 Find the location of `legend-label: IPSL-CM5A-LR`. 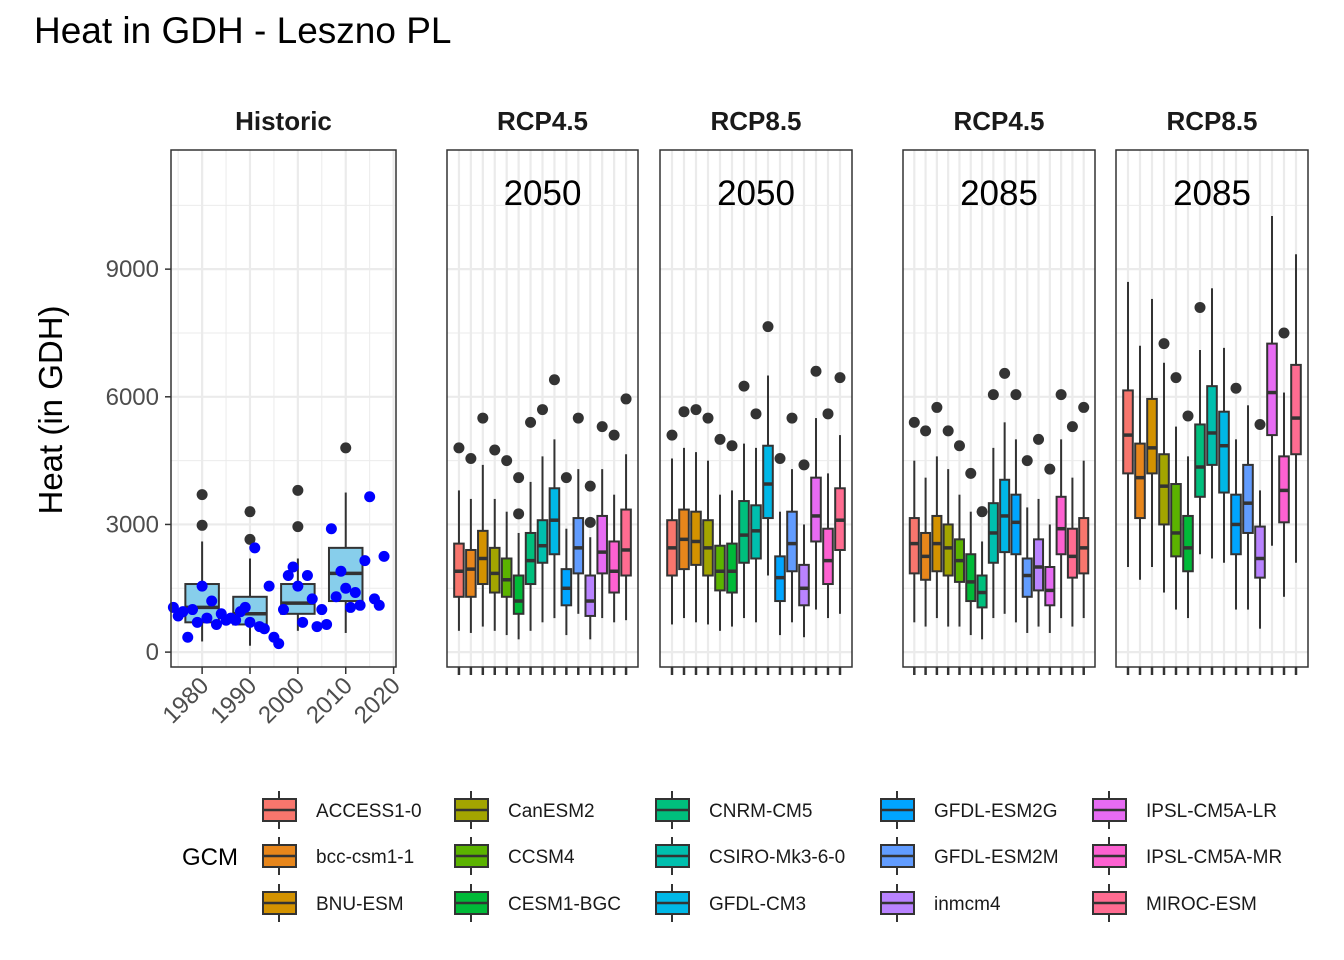

legend-label: IPSL-CM5A-LR is located at coordinates (1211, 811).